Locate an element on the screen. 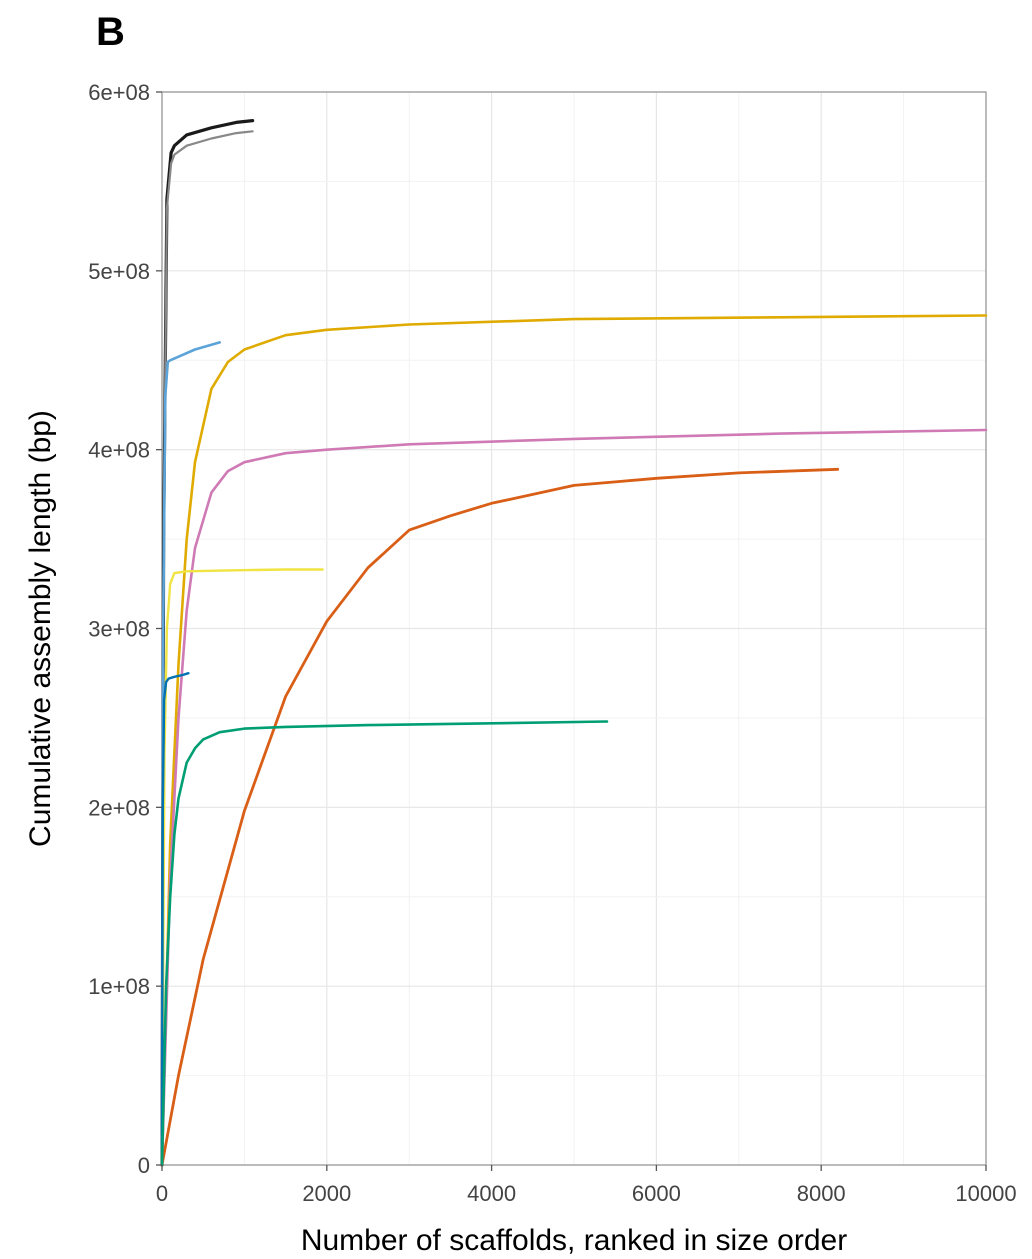  y-axis: 0 1e+08 2e+08 3e+08 4e+08 5e+08 6e+08 is located at coordinates (125, 629).